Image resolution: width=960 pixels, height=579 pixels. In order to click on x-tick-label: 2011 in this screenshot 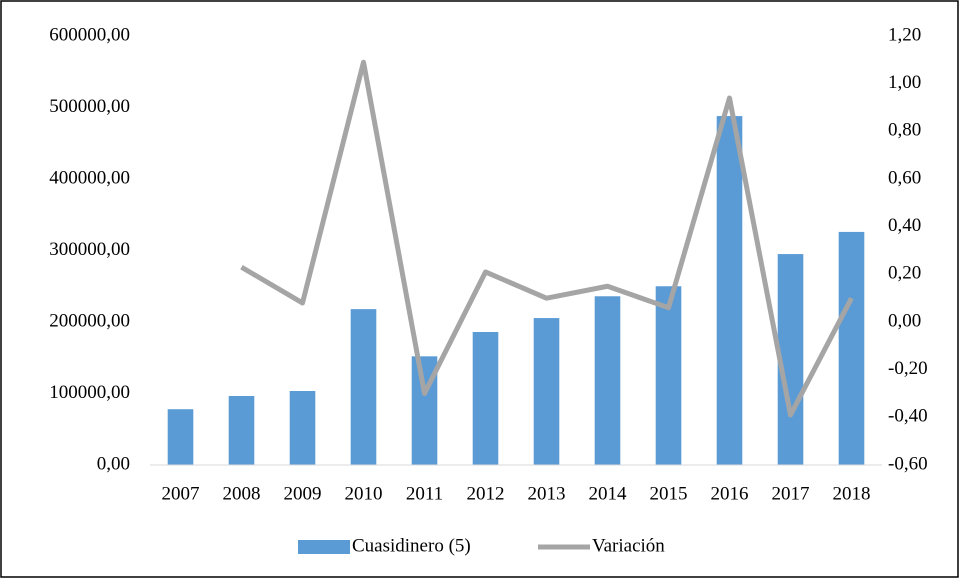, I will do `click(424, 493)`.